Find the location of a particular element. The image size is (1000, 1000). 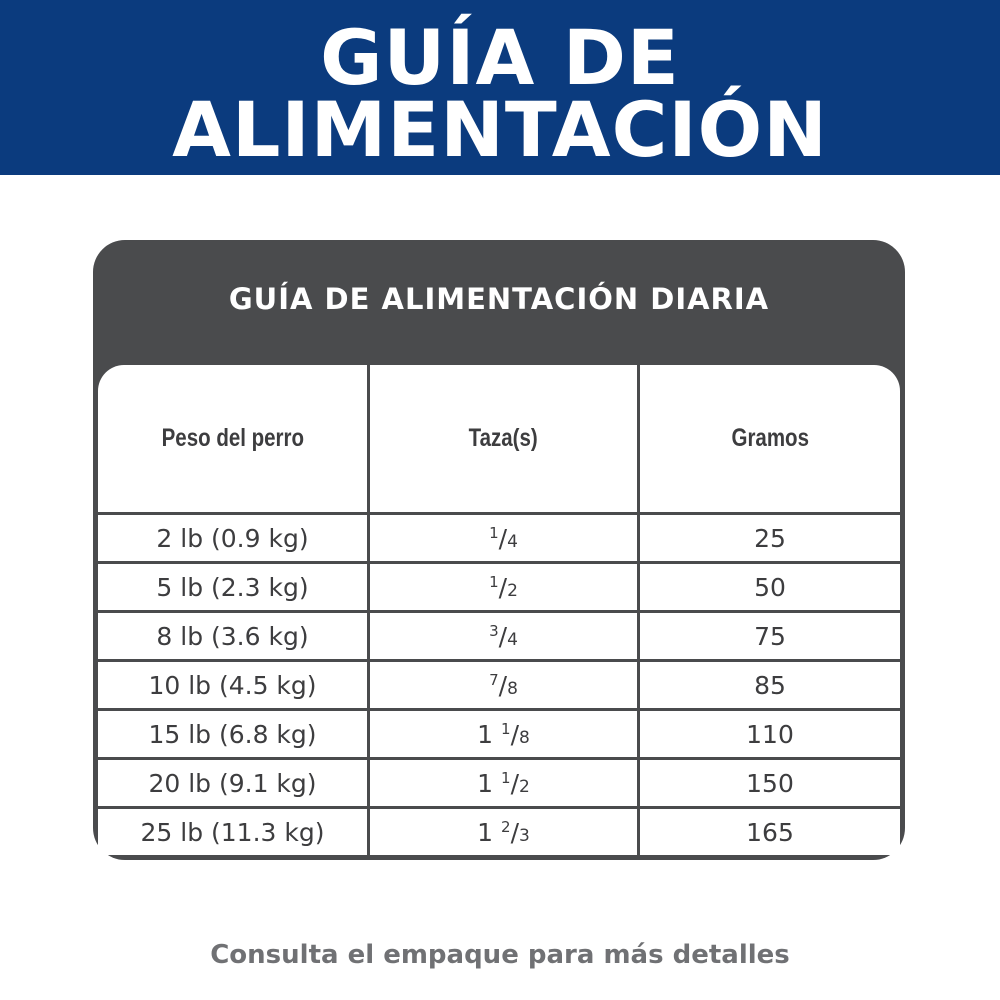

table-row: 2 lb (0.9 kg) 1/4 25 is located at coordinates (499, 538).